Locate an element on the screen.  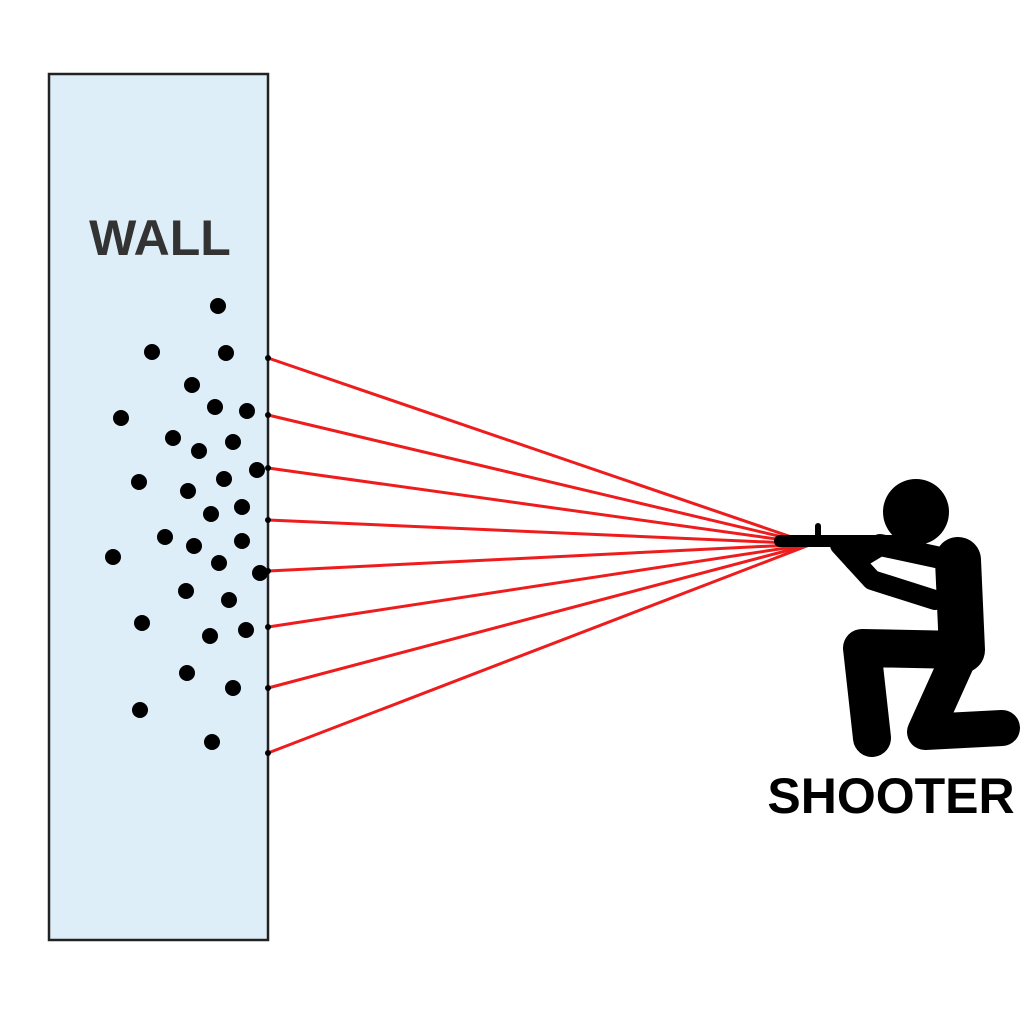
shooter-arm is located at coordinates (902, 552).